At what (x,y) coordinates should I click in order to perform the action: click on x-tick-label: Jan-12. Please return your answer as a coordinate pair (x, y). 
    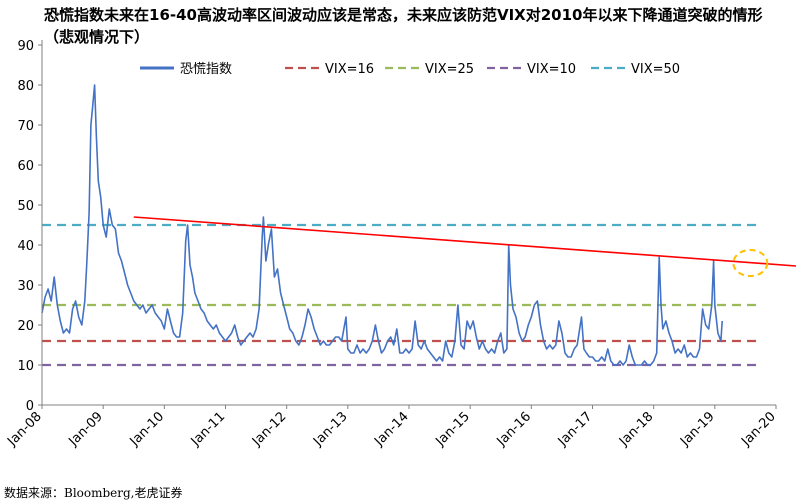
    Looking at the image, I should click on (269, 429).